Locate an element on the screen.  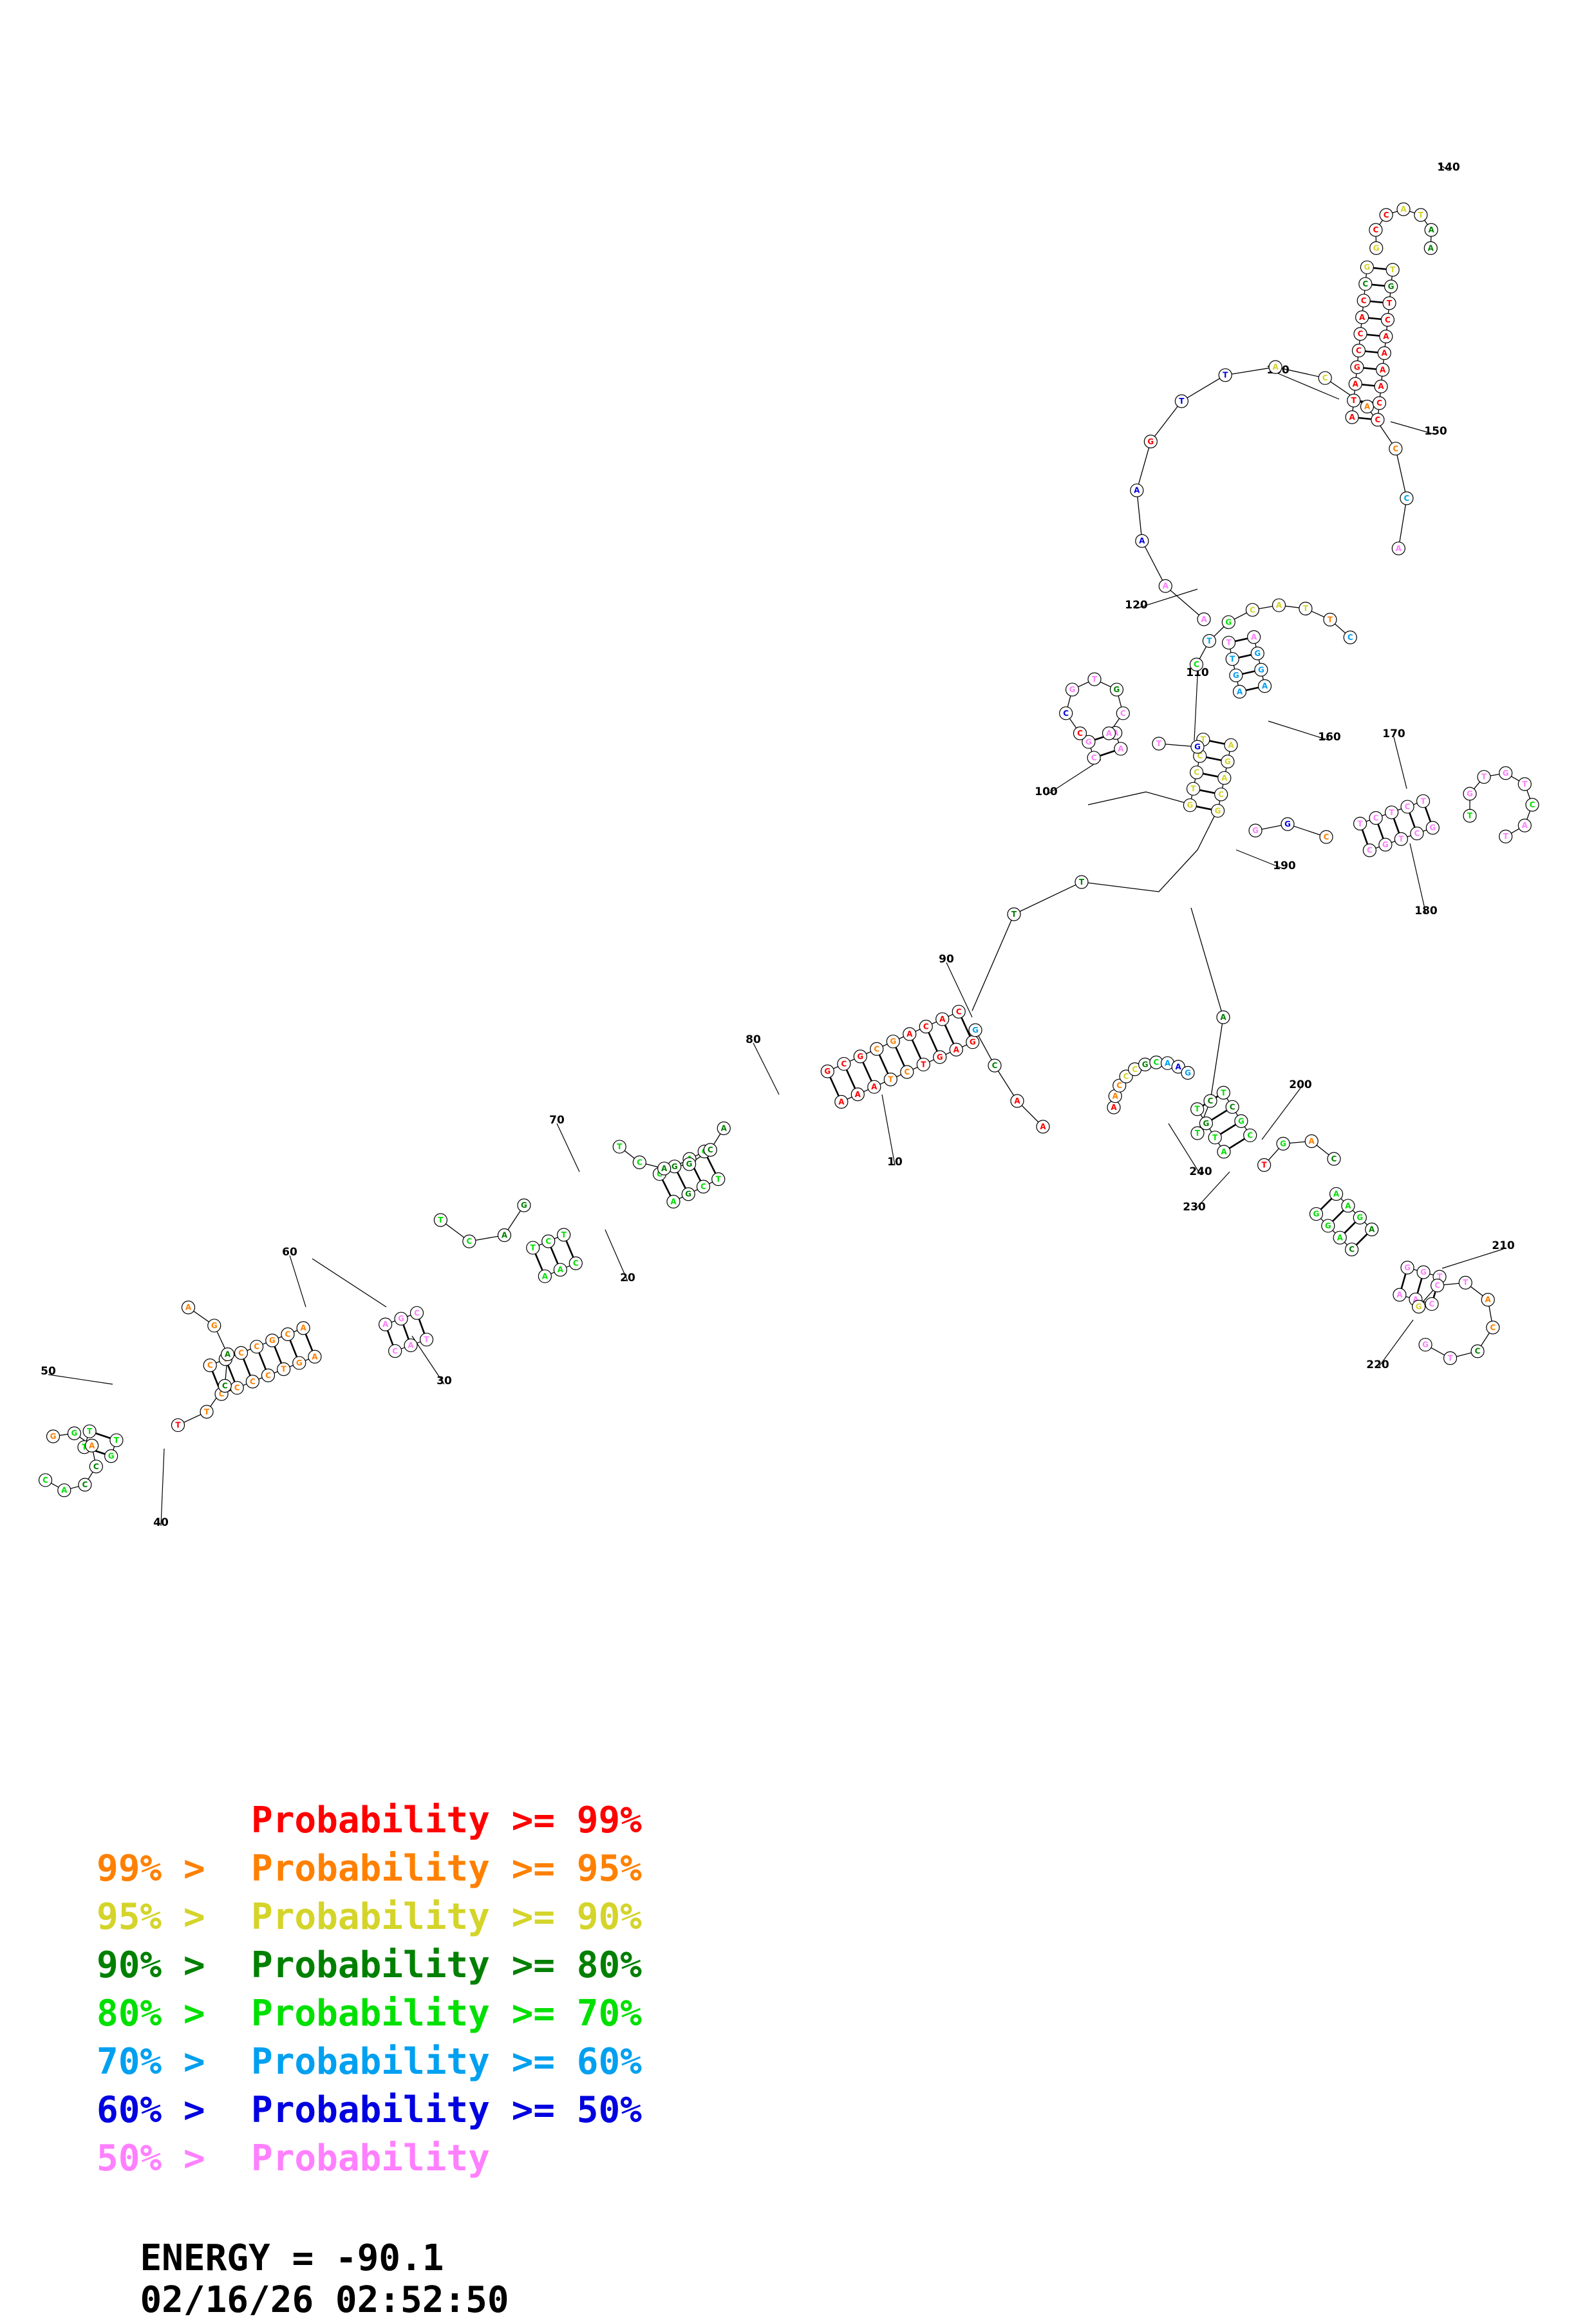
position-label: 30 is located at coordinates (444, 1381).